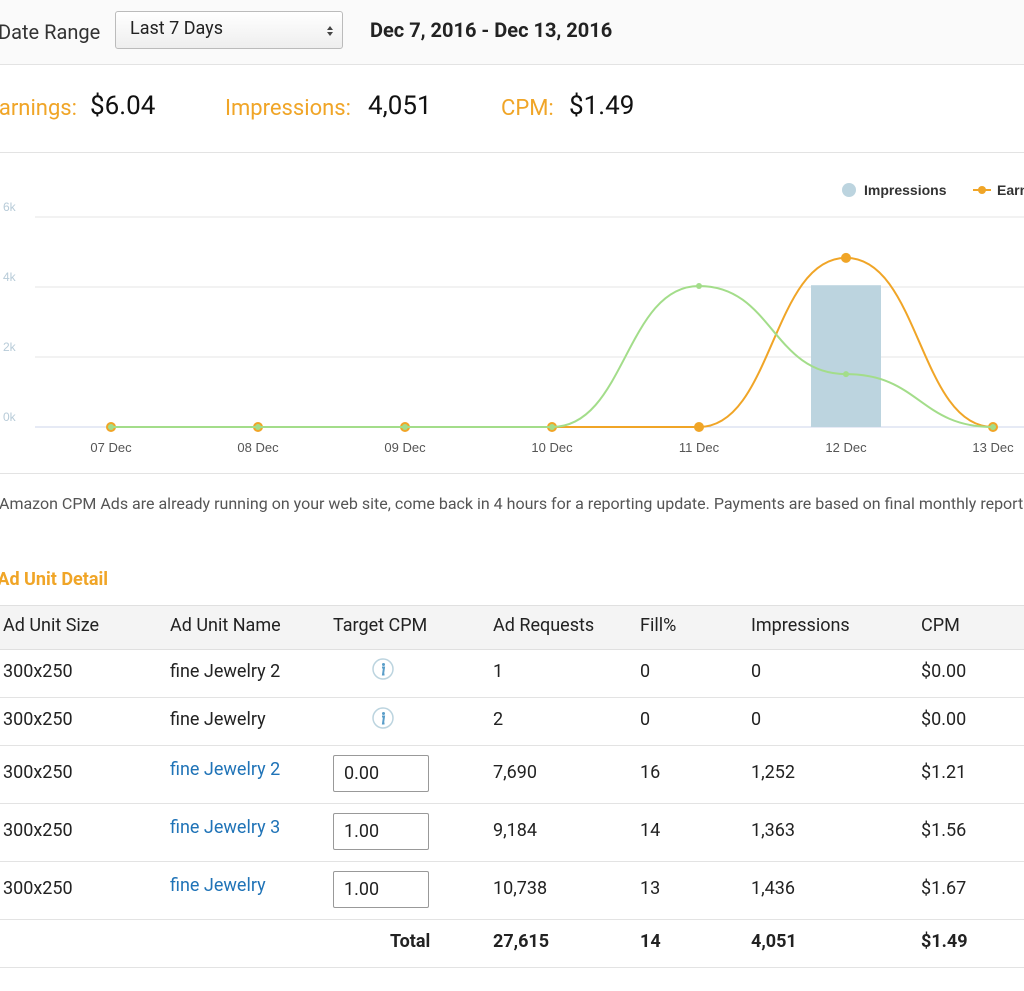  What do you see at coordinates (225, 625) in the screenshot?
I see `column-header: Ad Unit Name` at bounding box center [225, 625].